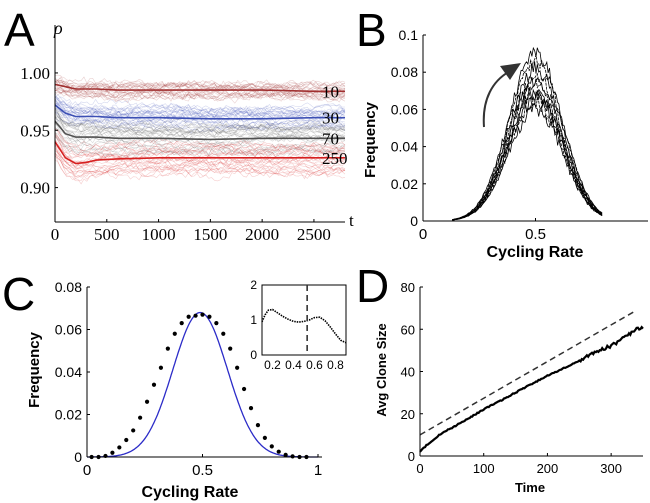 Image resolution: width=650 pixels, height=503 pixels. What do you see at coordinates (408, 372) in the screenshot?
I see `y-tick-label: 40` at bounding box center [408, 372].